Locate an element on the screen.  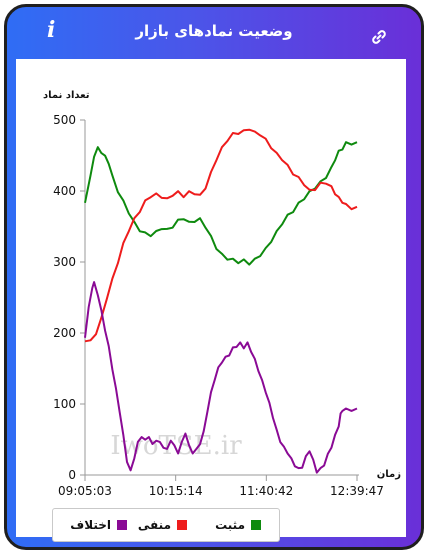
legend-item-negative: منفی is located at coordinates (162, 525).